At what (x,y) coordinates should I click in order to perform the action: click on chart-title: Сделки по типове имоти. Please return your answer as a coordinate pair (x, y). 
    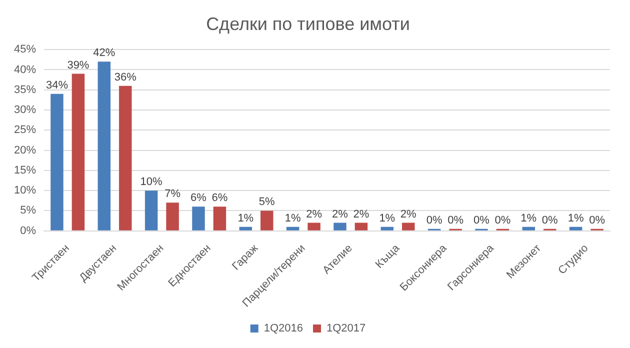
    Looking at the image, I should click on (308, 24).